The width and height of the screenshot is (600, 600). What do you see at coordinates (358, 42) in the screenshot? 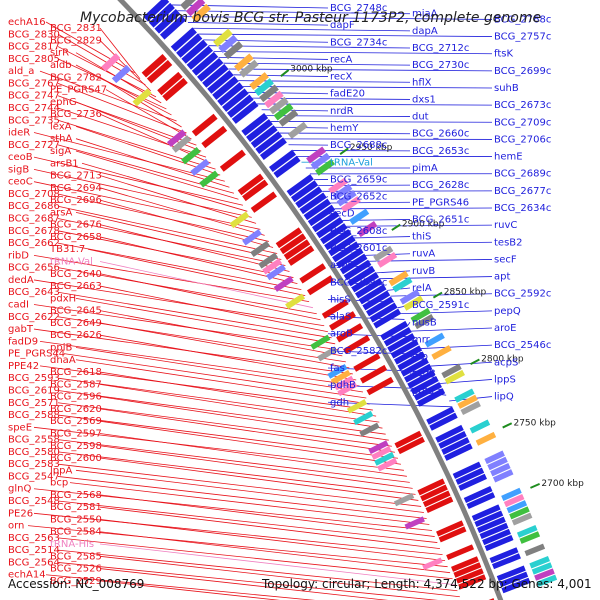
I see `gene-label-right: BCG_2734c` at bounding box center [358, 42].